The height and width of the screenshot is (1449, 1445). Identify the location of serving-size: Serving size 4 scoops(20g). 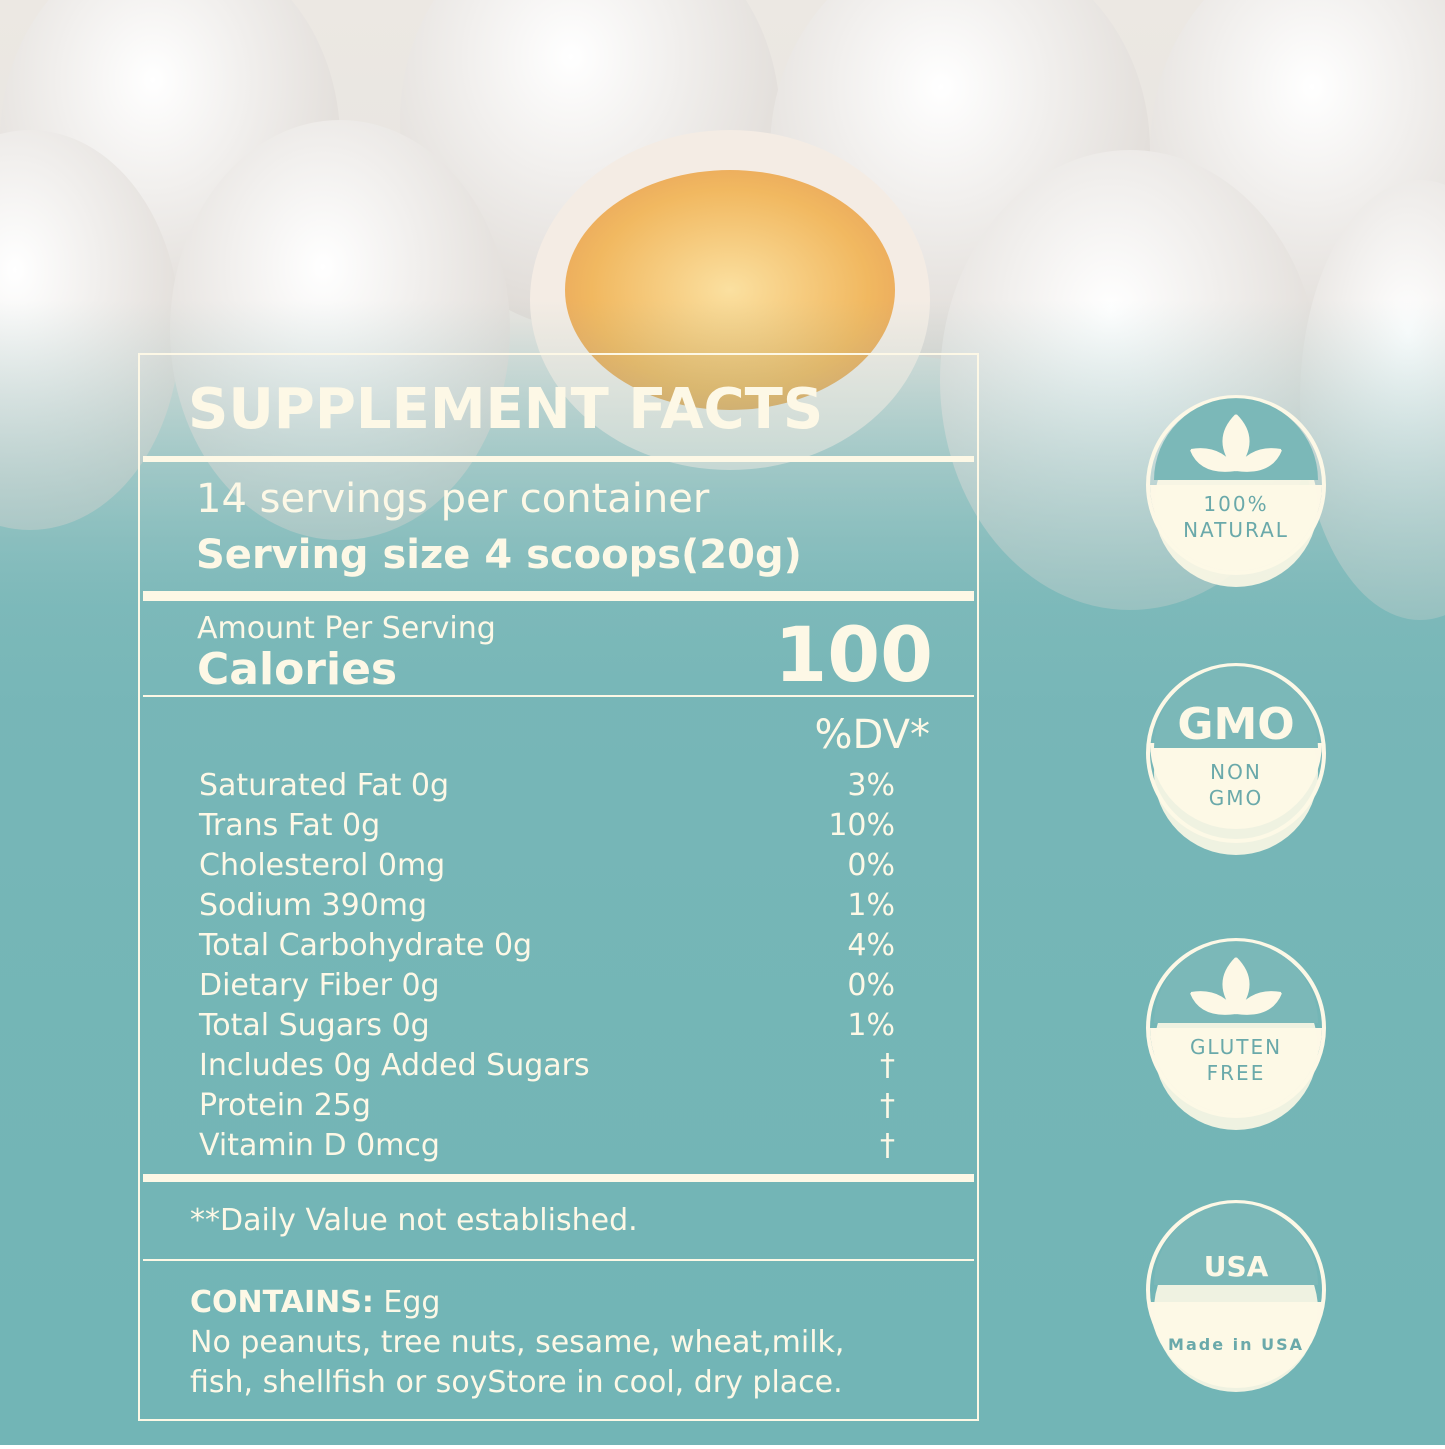
(499, 555).